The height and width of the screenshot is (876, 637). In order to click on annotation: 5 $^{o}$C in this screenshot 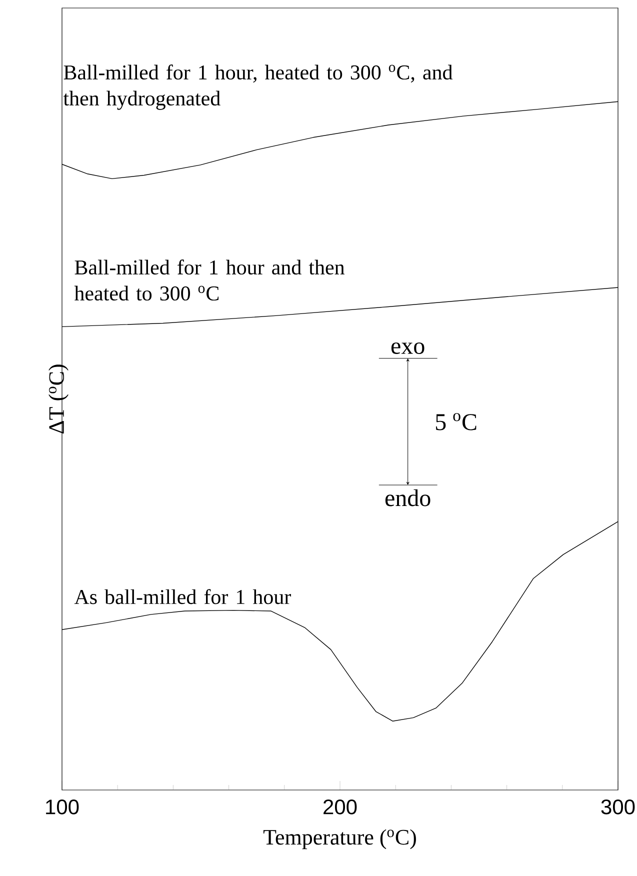, I will do `click(456, 421)`.